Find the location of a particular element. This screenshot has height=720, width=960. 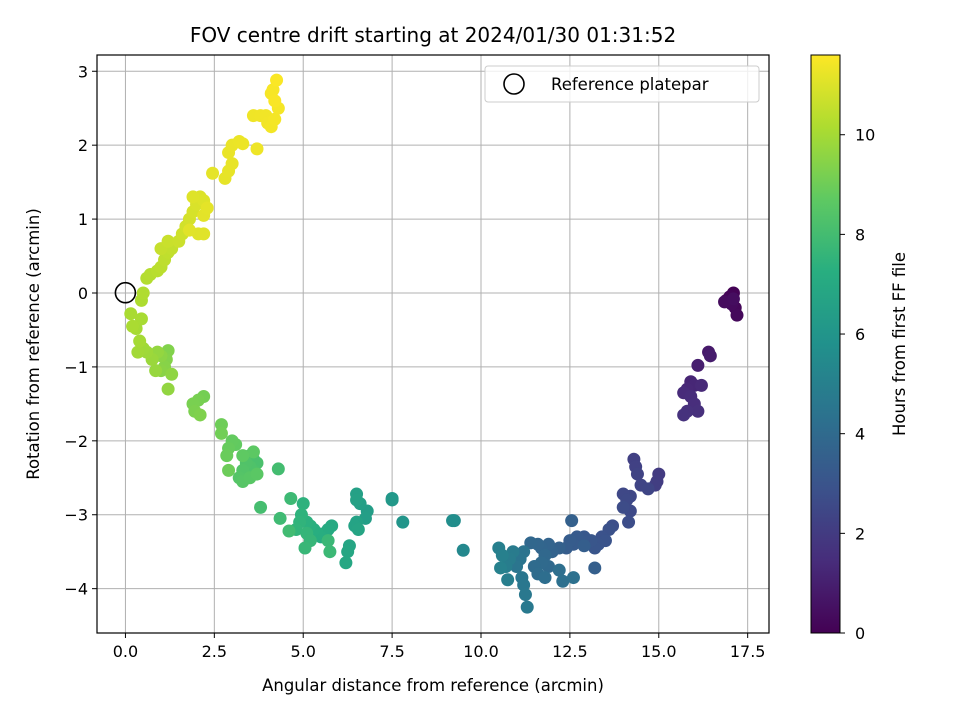

colorbar-tick-label: 2 is located at coordinates (860, 533).